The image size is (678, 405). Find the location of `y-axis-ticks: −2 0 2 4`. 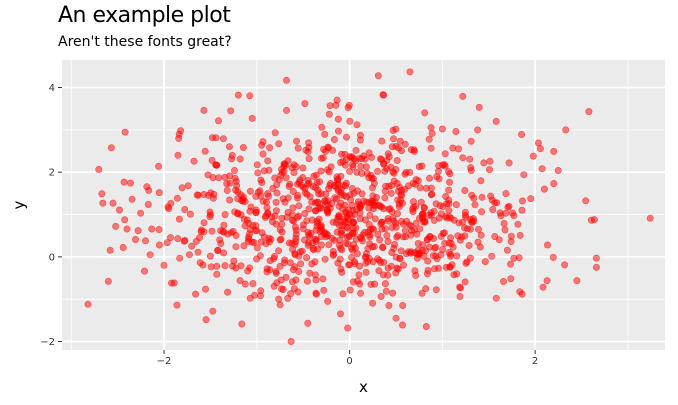

y-axis-ticks: −2 0 2 4 is located at coordinates (51, 215).